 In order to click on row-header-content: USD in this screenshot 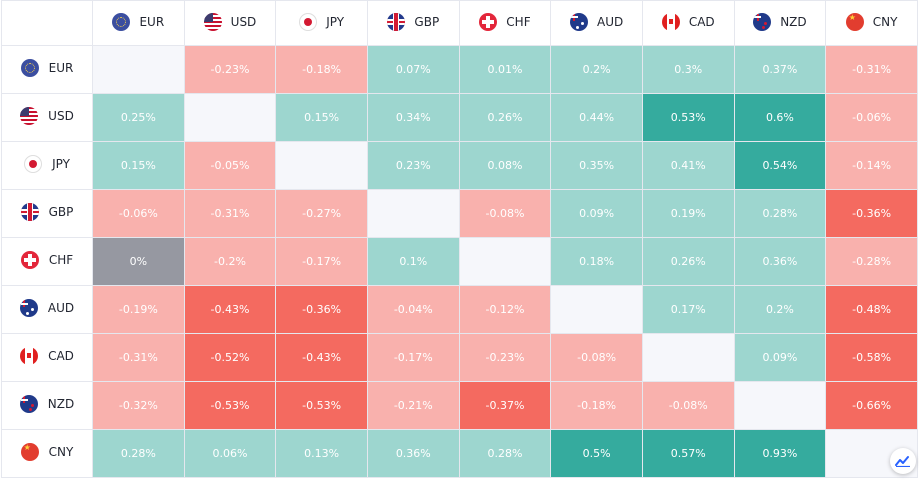, I will do `click(47, 116)`.